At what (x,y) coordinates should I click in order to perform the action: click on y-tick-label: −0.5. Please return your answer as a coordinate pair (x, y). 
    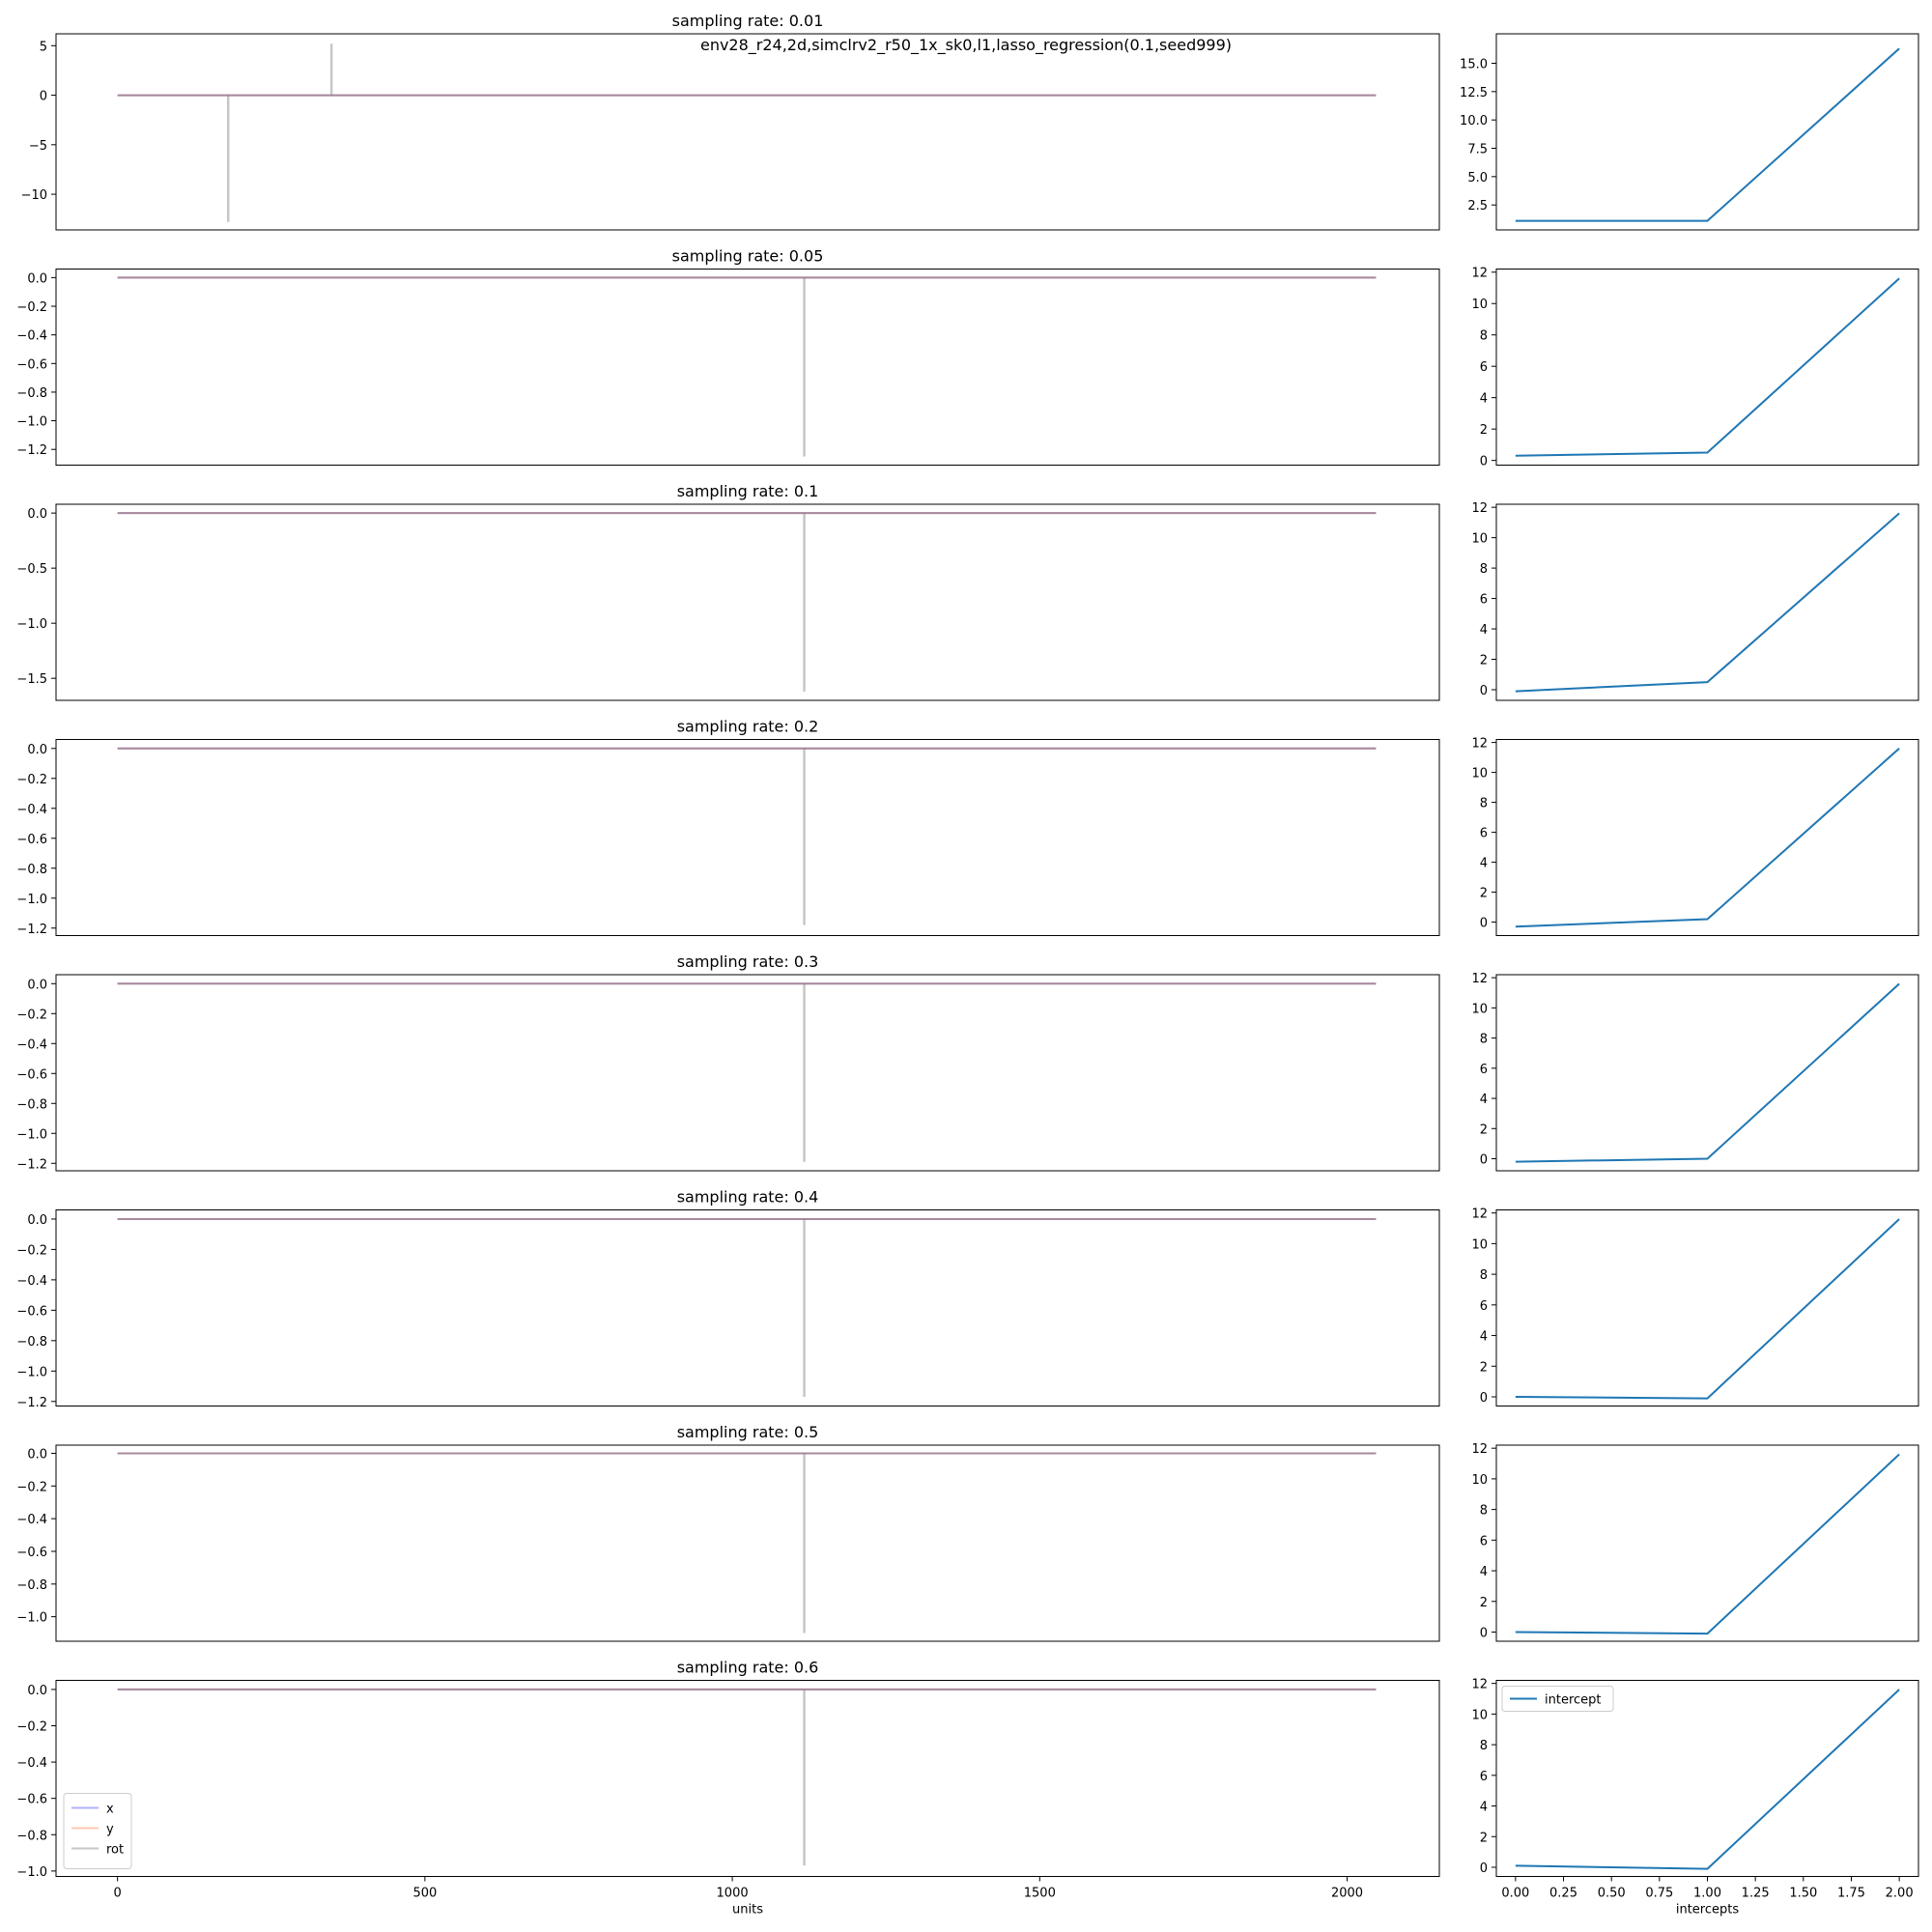
    Looking at the image, I should click on (31, 569).